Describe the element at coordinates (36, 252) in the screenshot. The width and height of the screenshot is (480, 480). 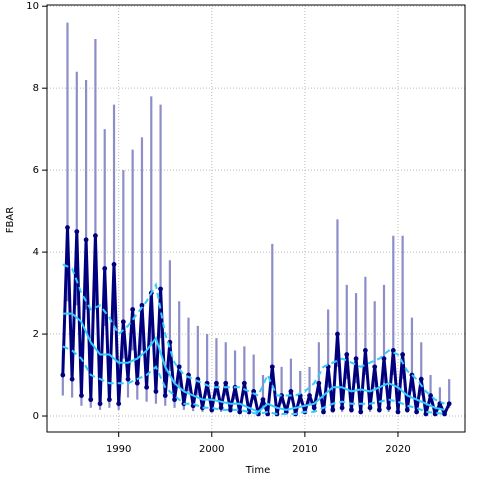
I see `y-tick-label: 4` at that location.